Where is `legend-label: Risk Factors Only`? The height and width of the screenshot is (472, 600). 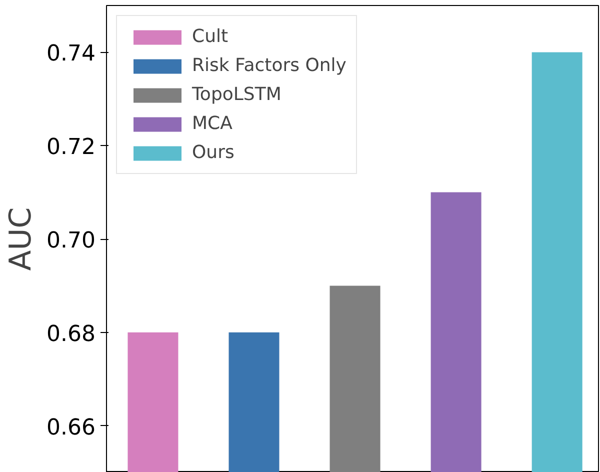
legend-label: Risk Factors Only is located at coordinates (269, 65).